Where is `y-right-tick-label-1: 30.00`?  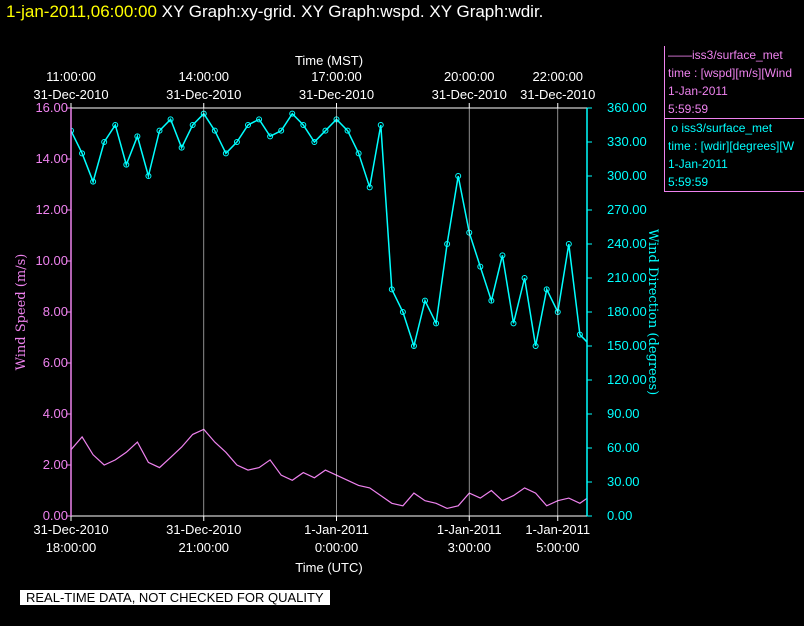 y-right-tick-label-1: 30.00 is located at coordinates (623, 481).